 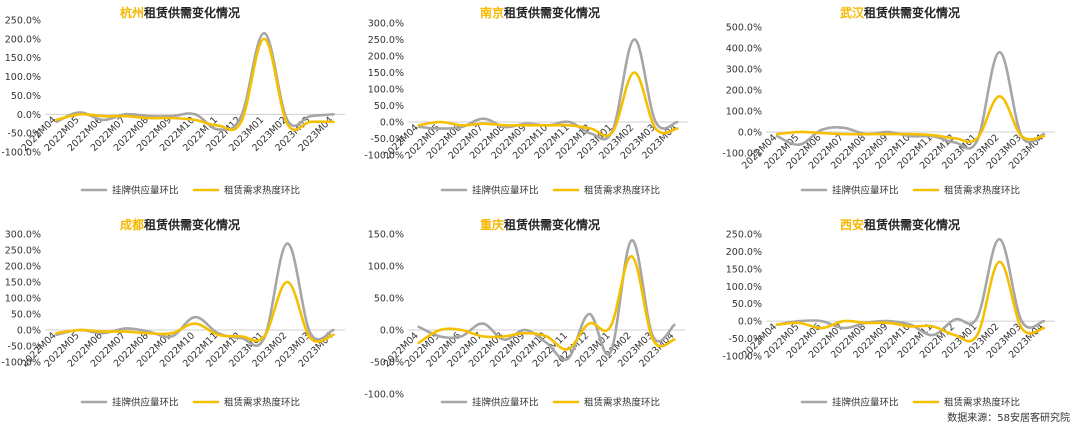 I want to click on chart-title-city: 重庆, so click(x=491, y=225).